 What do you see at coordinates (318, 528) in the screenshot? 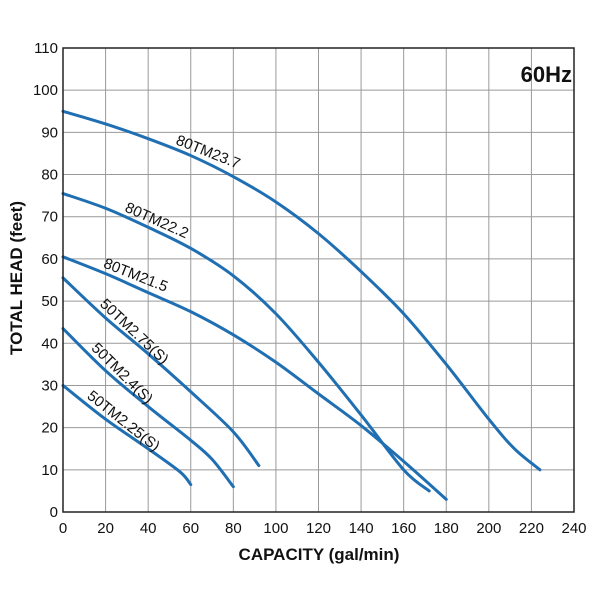
I see `x-tick-label: 120` at bounding box center [318, 528].